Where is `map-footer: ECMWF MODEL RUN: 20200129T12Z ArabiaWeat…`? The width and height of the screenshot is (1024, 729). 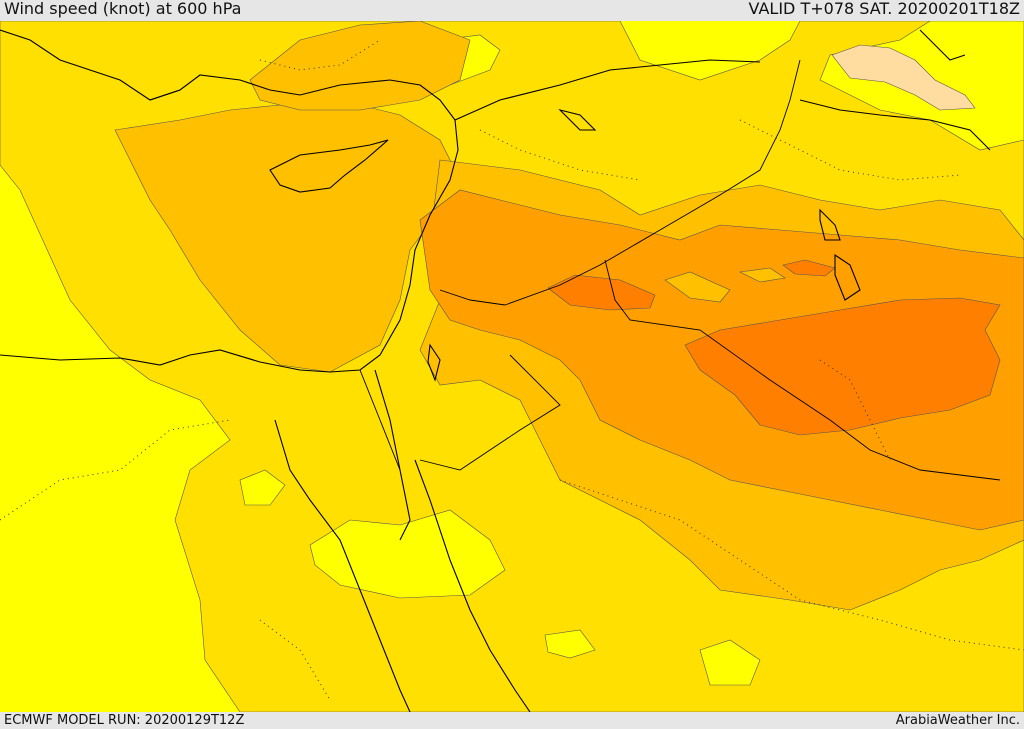
map-footer: ECMWF MODEL RUN: 20200129T12Z ArabiaWeat… is located at coordinates (512, 720).